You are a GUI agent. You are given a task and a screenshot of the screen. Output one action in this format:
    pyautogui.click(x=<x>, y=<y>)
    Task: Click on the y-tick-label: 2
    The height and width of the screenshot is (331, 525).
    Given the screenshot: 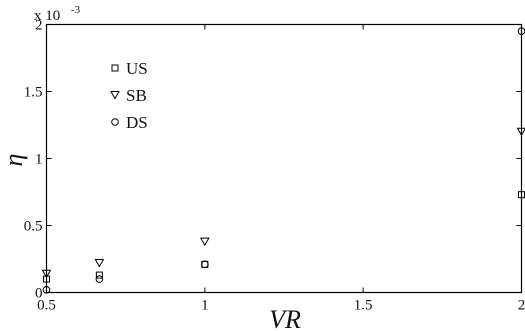 What is the action you would take?
    pyautogui.click(x=39, y=26)
    